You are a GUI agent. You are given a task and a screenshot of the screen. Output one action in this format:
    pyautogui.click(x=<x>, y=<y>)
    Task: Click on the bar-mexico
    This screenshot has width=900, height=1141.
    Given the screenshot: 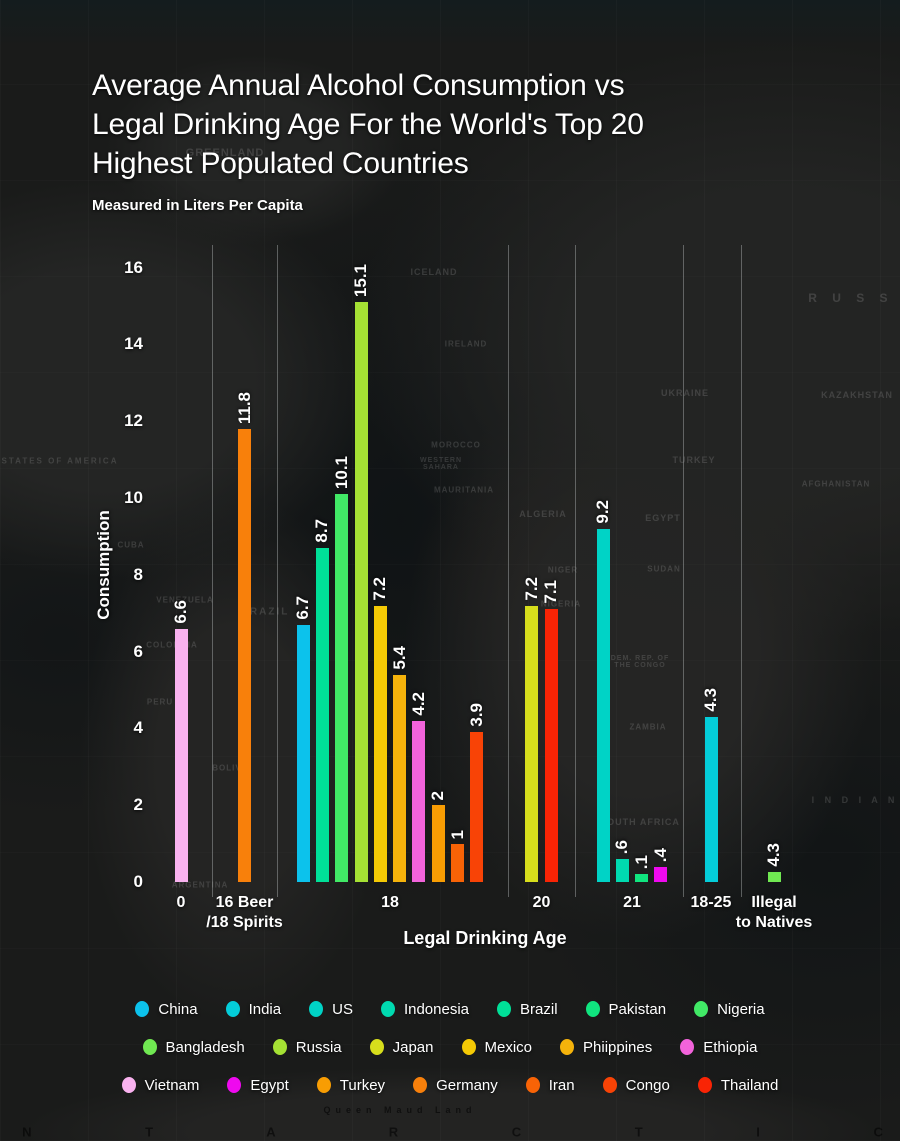 What is the action you would take?
    pyautogui.click(x=380, y=744)
    